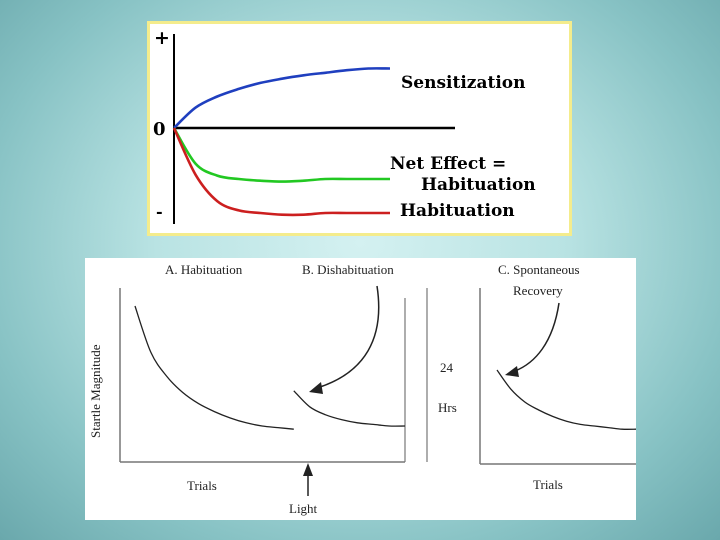 The image size is (720, 540). Describe the element at coordinates (159, 129) in the screenshot. I see `top-y-zero-label: 0` at that location.